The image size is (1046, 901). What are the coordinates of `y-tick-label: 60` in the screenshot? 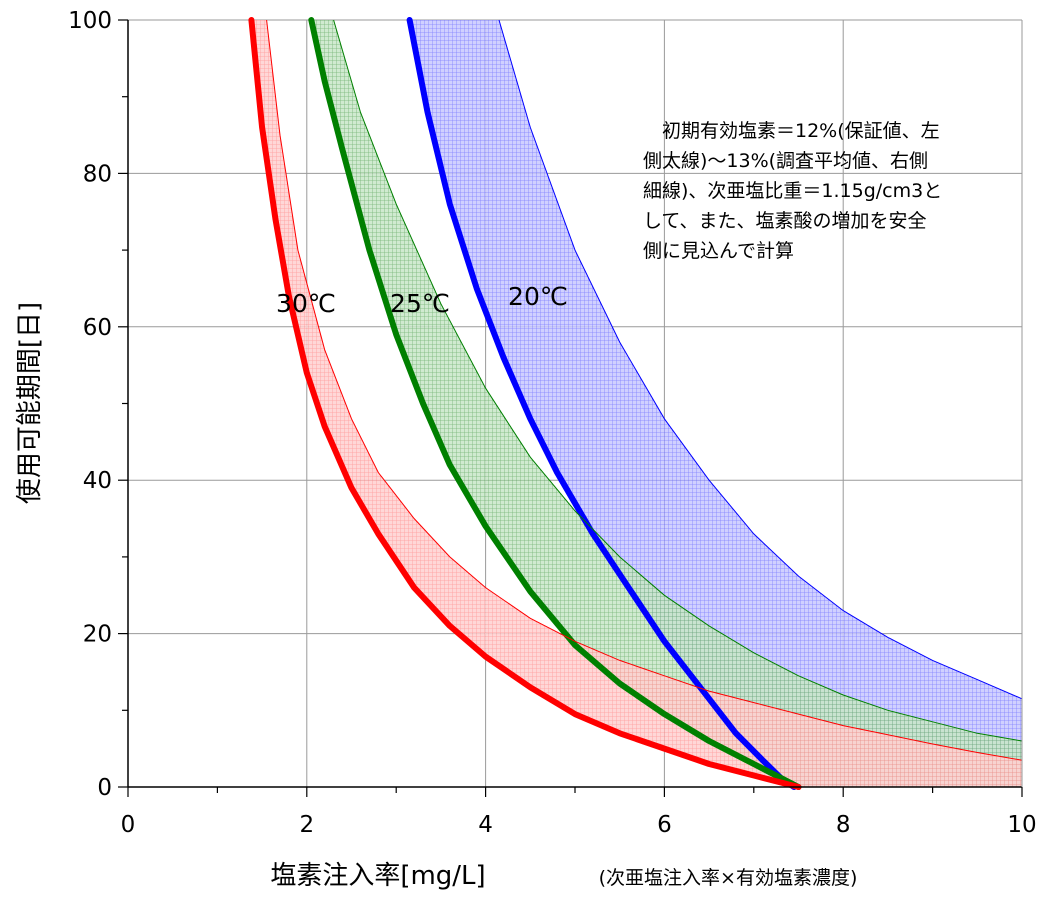 It's located at (97, 328).